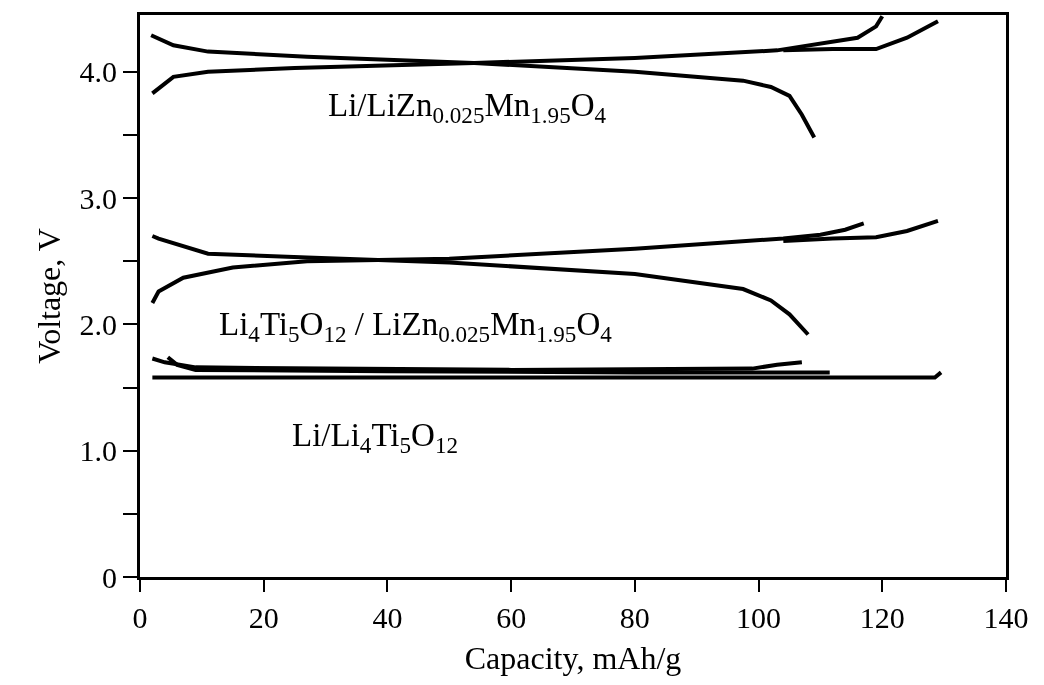  I want to click on x-tick-label: 80, so click(634, 617).